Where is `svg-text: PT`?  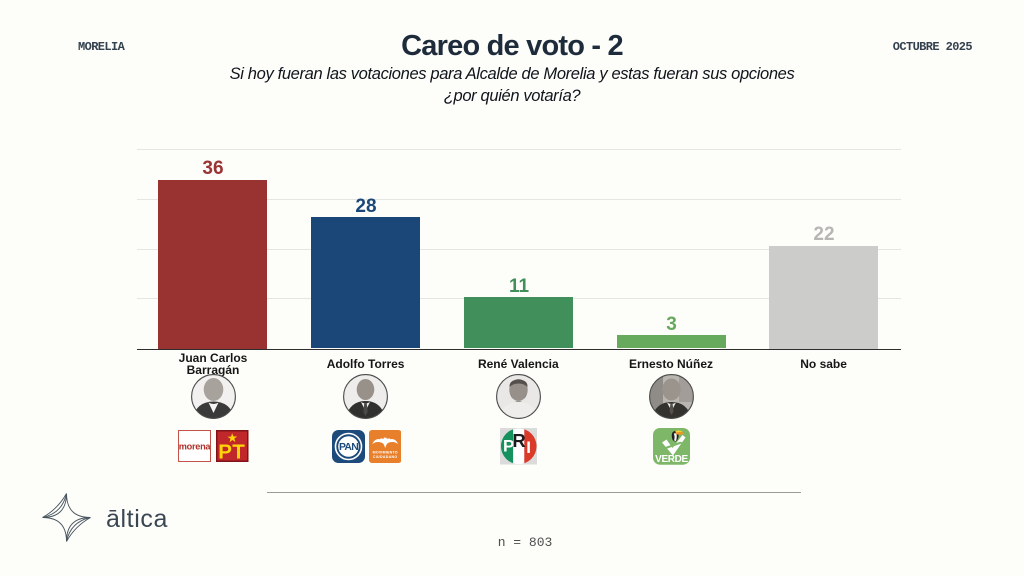
svg-text: PT is located at coordinates (231, 452).